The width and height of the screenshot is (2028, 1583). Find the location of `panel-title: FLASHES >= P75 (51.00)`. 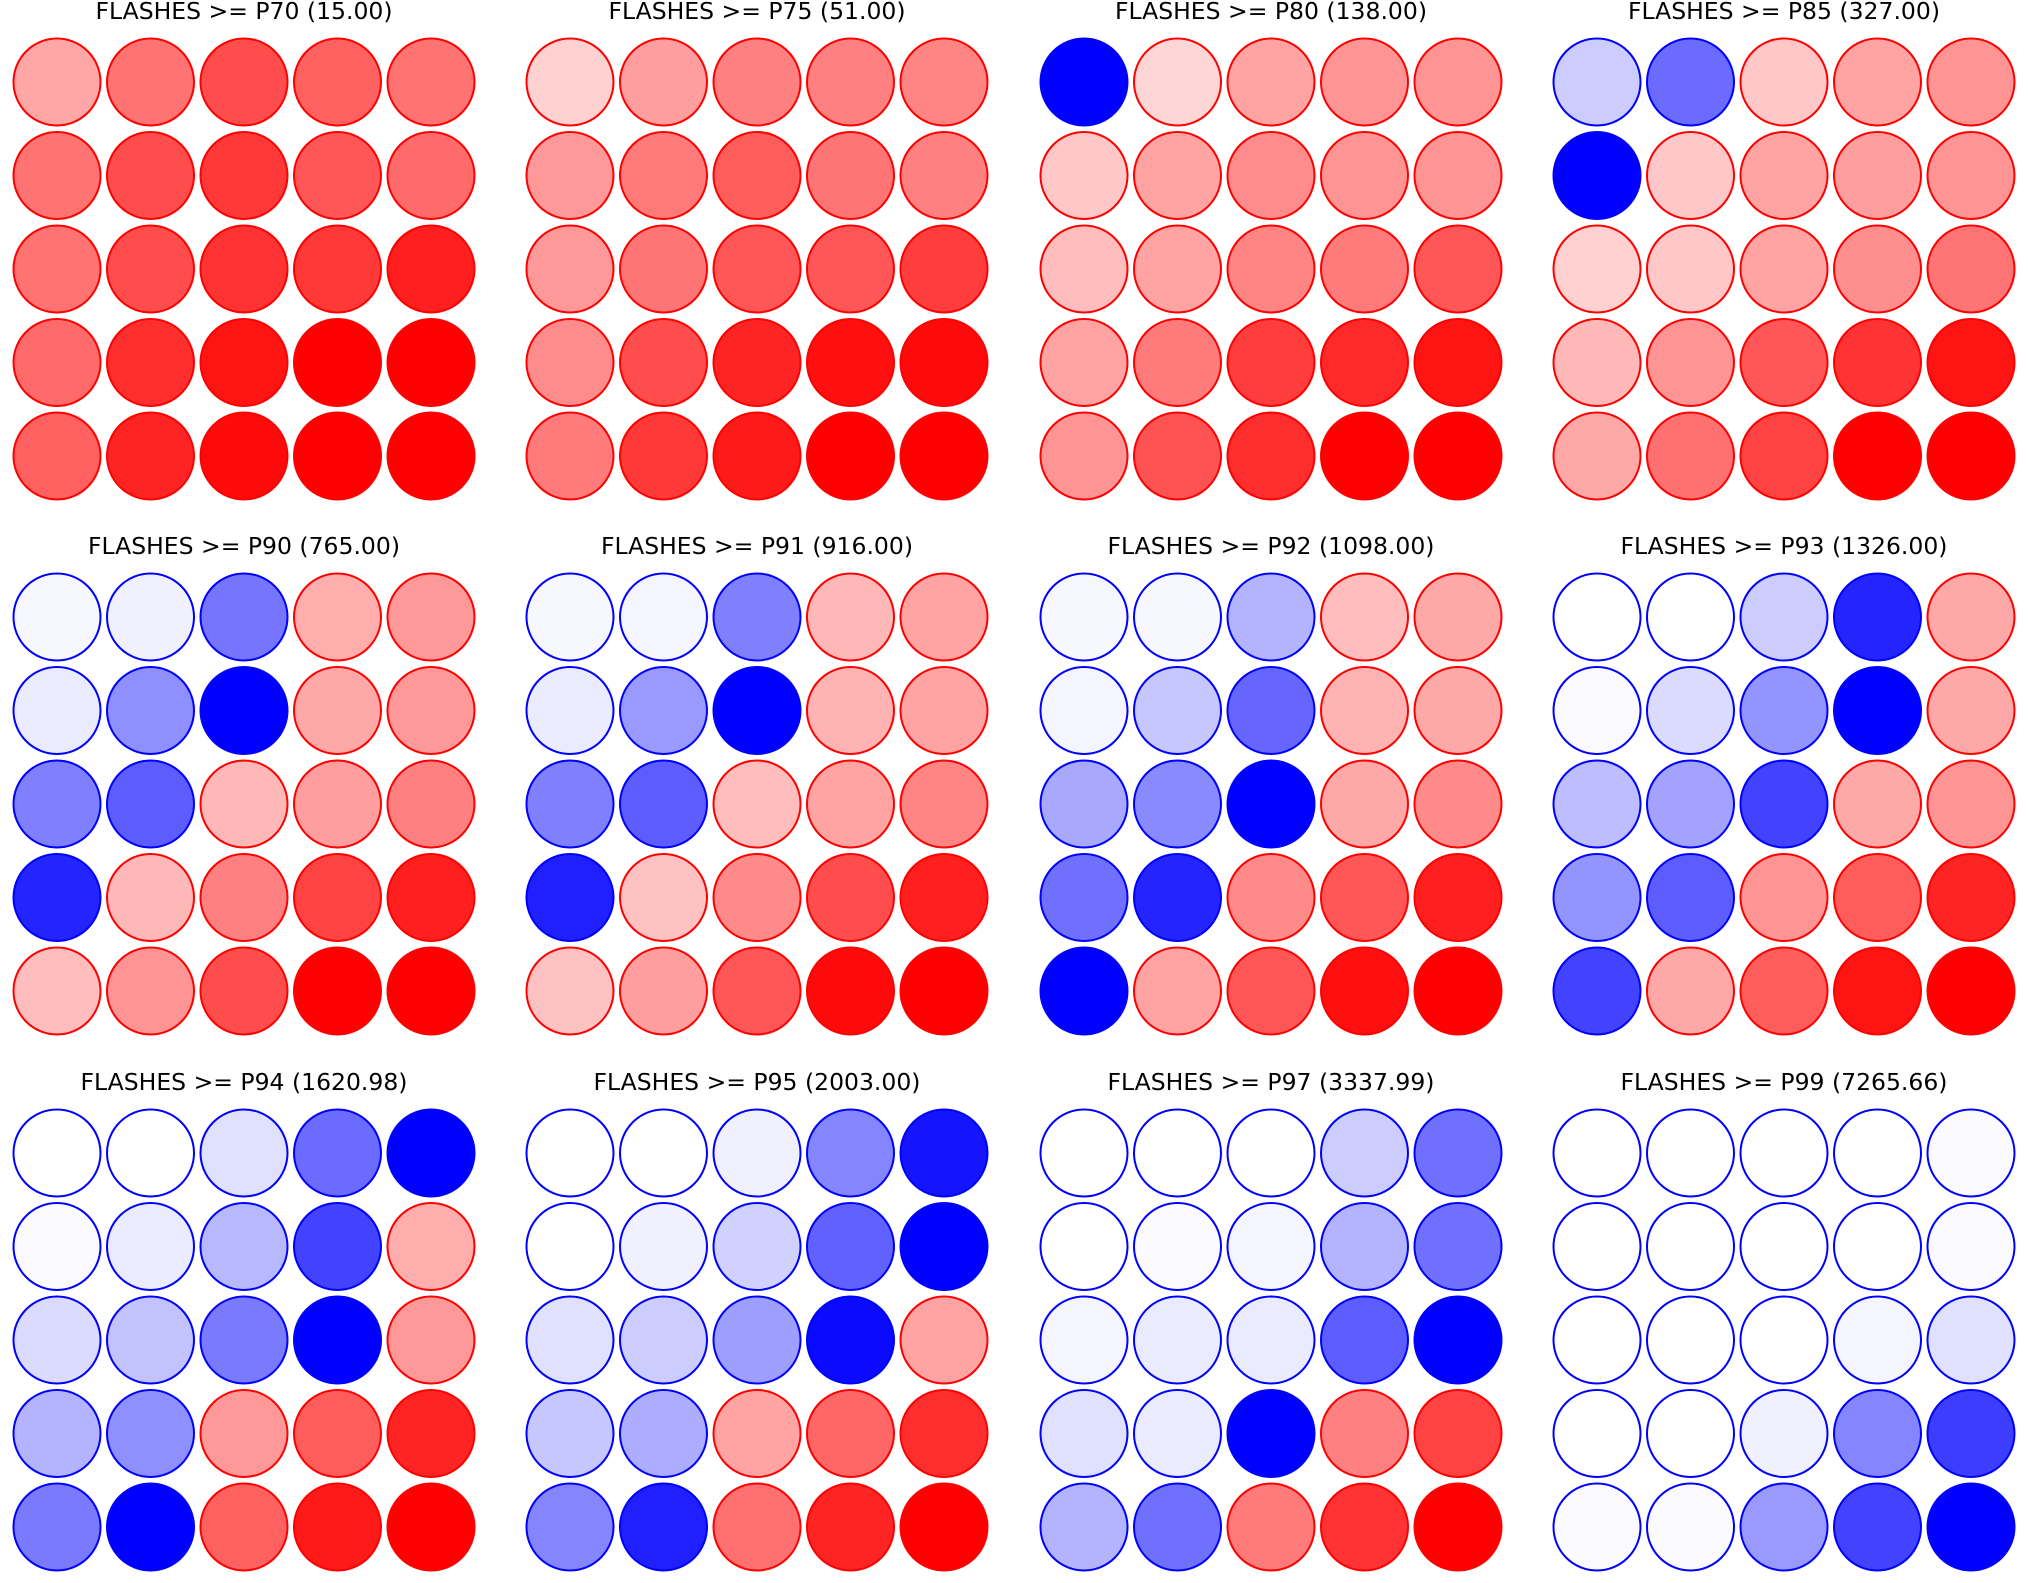

panel-title: FLASHES >= P75 (51.00) is located at coordinates (756, 12).